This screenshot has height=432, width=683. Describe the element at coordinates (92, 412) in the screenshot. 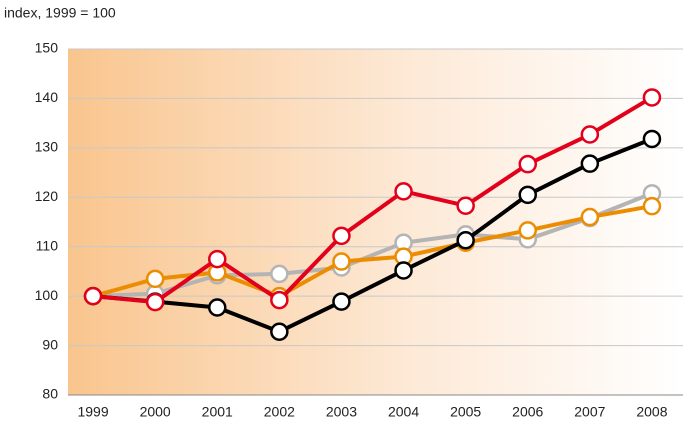

I see `x-tick-label: 1999` at that location.